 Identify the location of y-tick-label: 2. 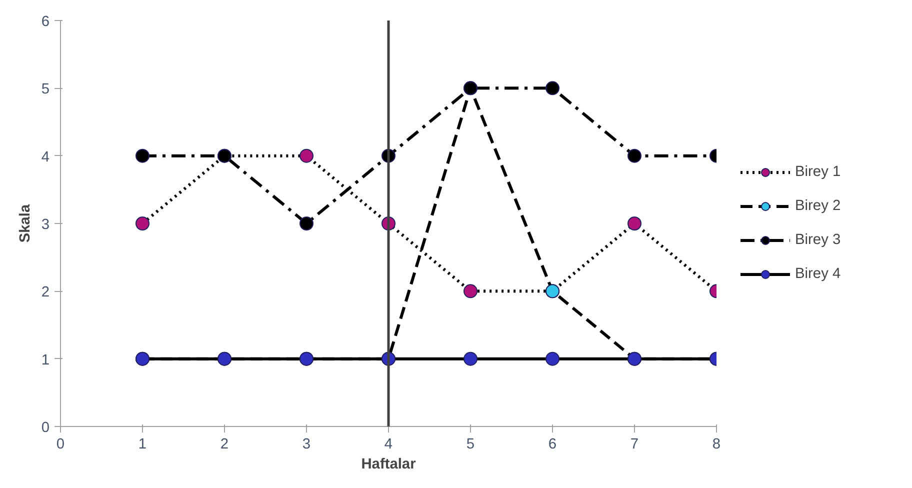
(45, 292).